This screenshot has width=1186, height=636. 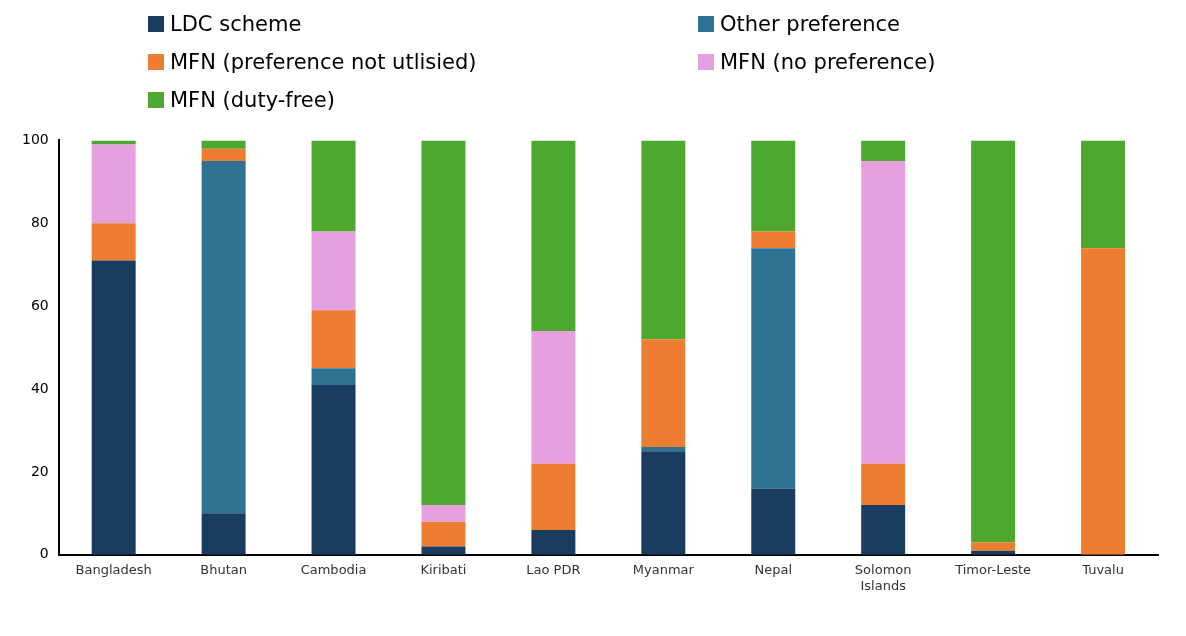 I want to click on x-tick-label: Tuvalu, so click(x=1102, y=569).